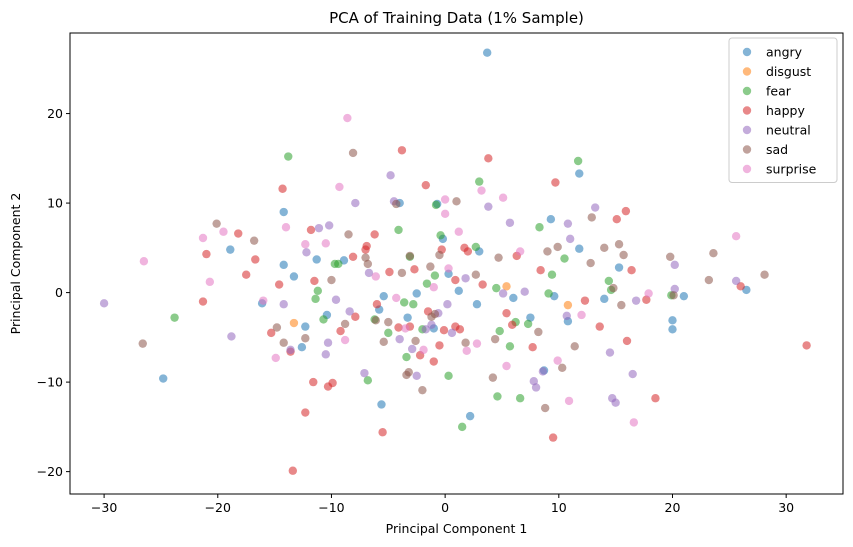 This screenshot has width=853, height=547. Describe the element at coordinates (50, 471) in the screenshot. I see `y-tick-label: −20` at that location.